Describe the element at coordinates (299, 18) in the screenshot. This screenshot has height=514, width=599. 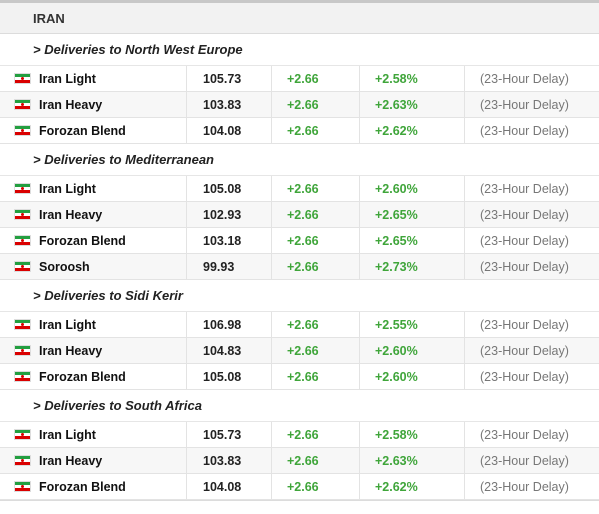
I see `country-header: IRAN` at that location.